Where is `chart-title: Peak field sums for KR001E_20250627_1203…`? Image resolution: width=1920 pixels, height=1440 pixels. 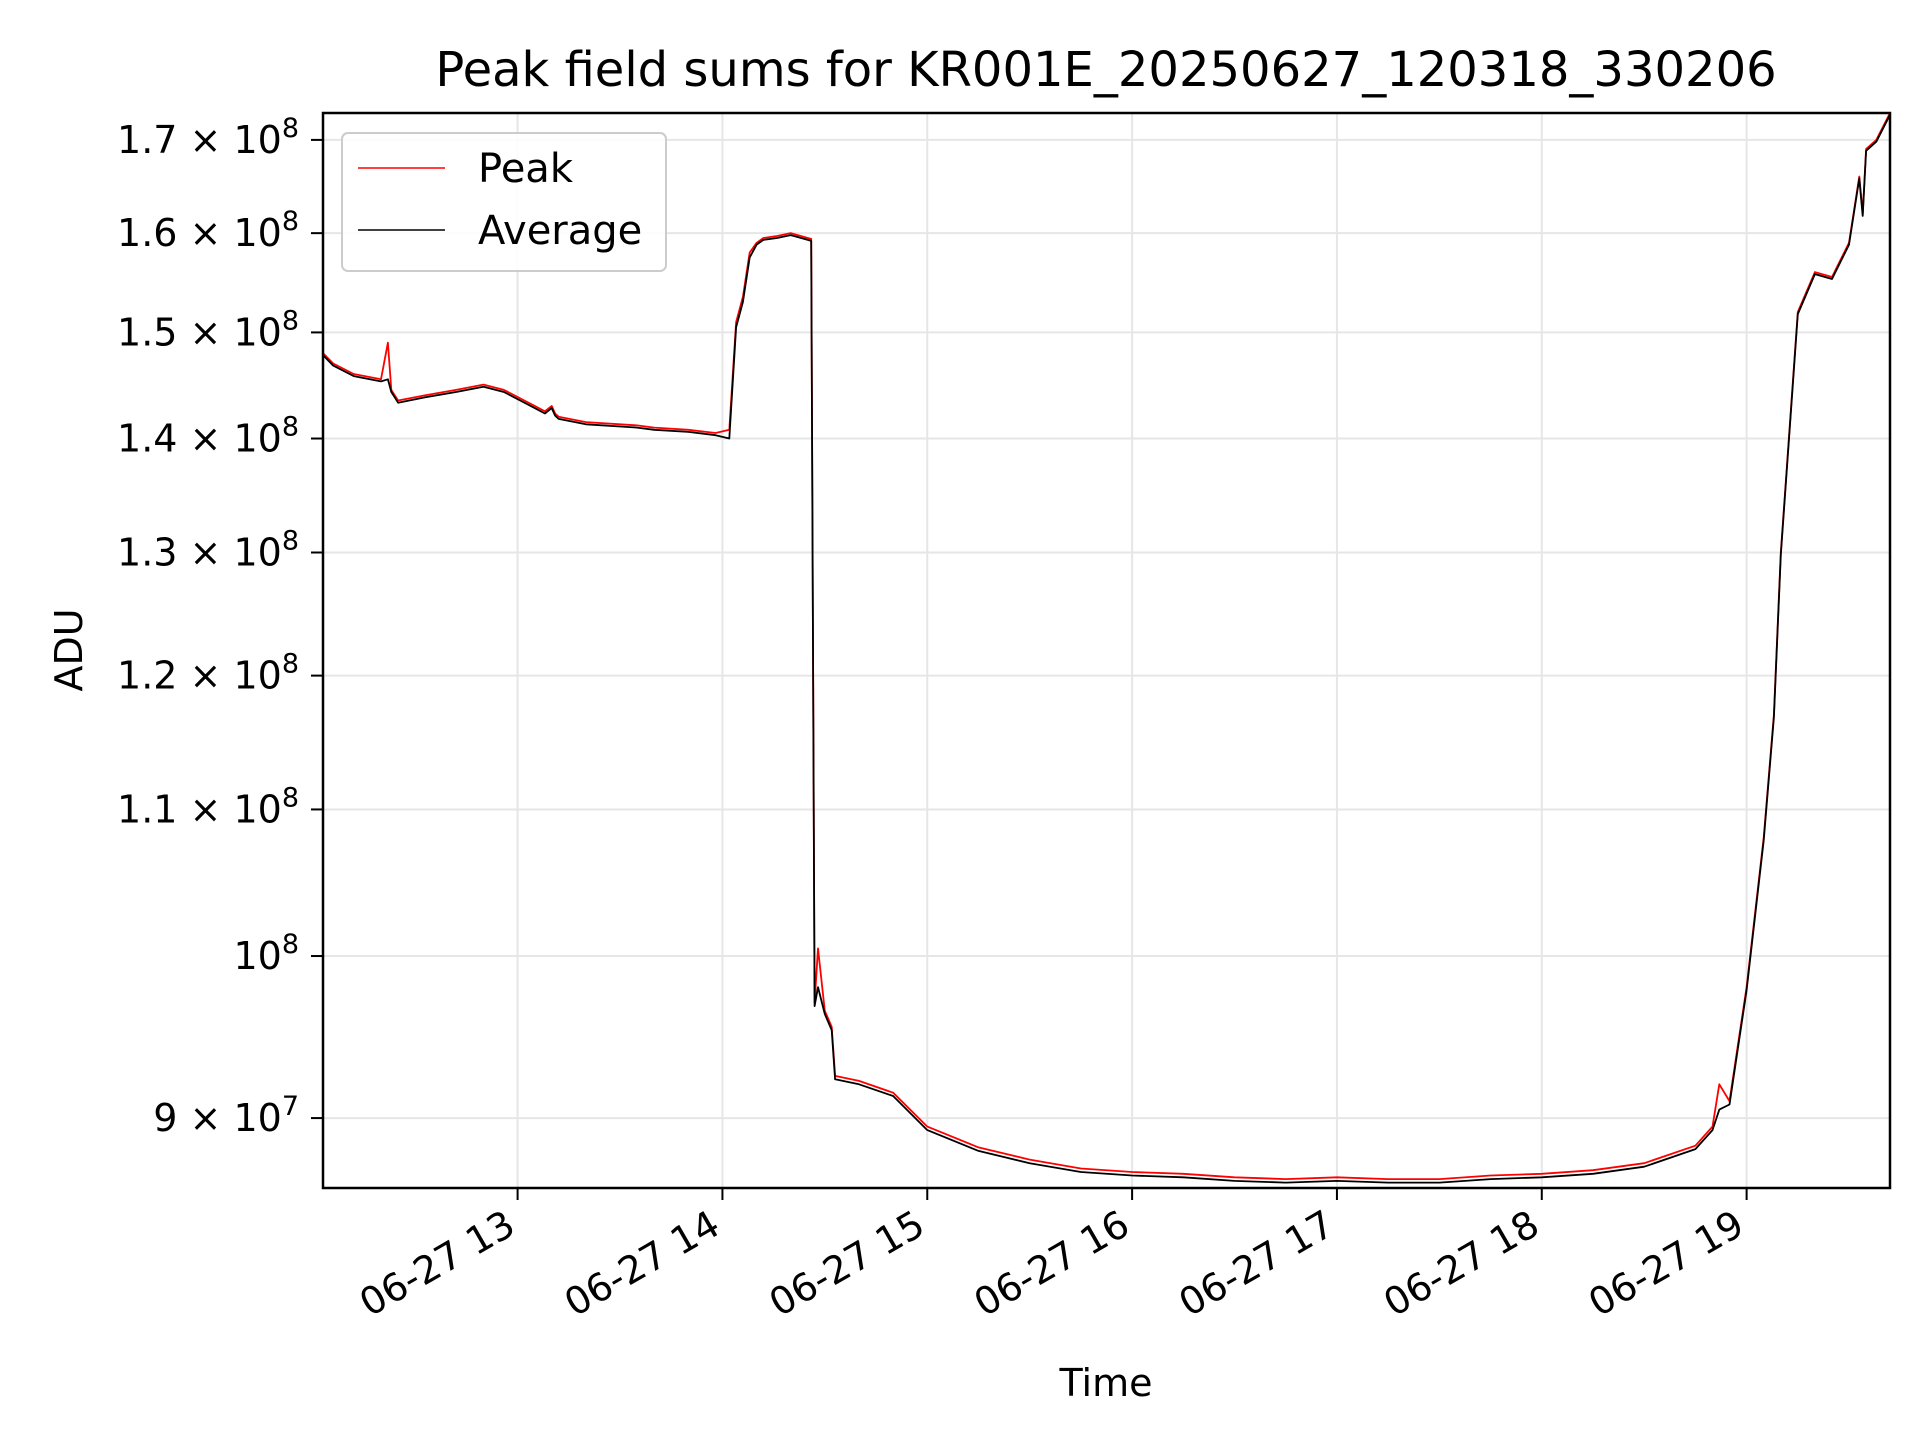 chart-title: Peak field sums for KR001E_20250627_1203… is located at coordinates (1105, 70).